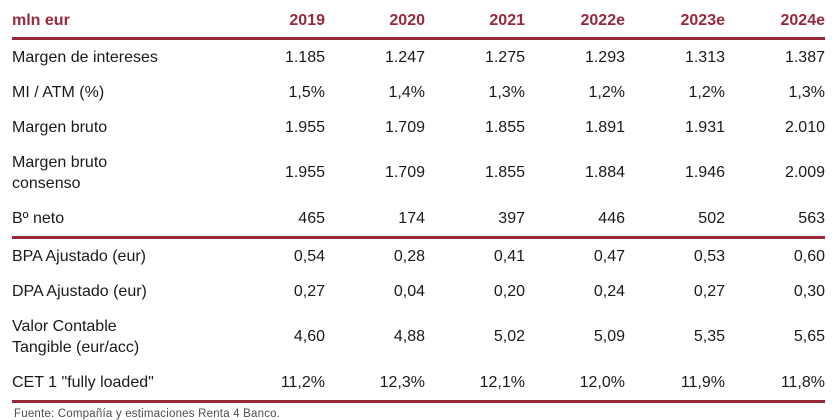 This screenshot has height=420, width=837. What do you see at coordinates (609, 291) in the screenshot?
I see `cell-value: 0,24` at bounding box center [609, 291].